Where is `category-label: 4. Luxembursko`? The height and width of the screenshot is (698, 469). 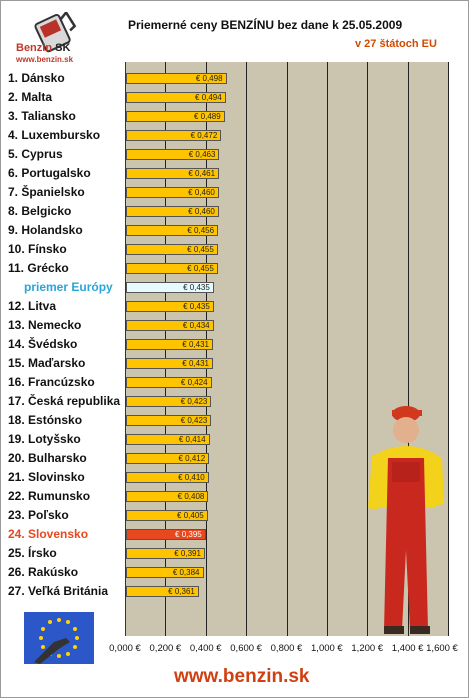 category-label: 4. Luxembursko is located at coordinates (54, 134).